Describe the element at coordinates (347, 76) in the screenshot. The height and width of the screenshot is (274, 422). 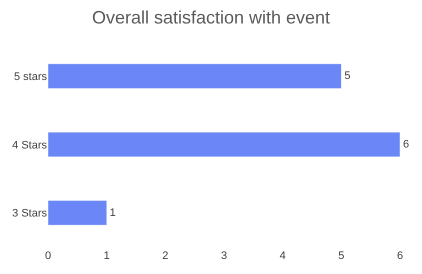
I see `data-label: 5` at that location.